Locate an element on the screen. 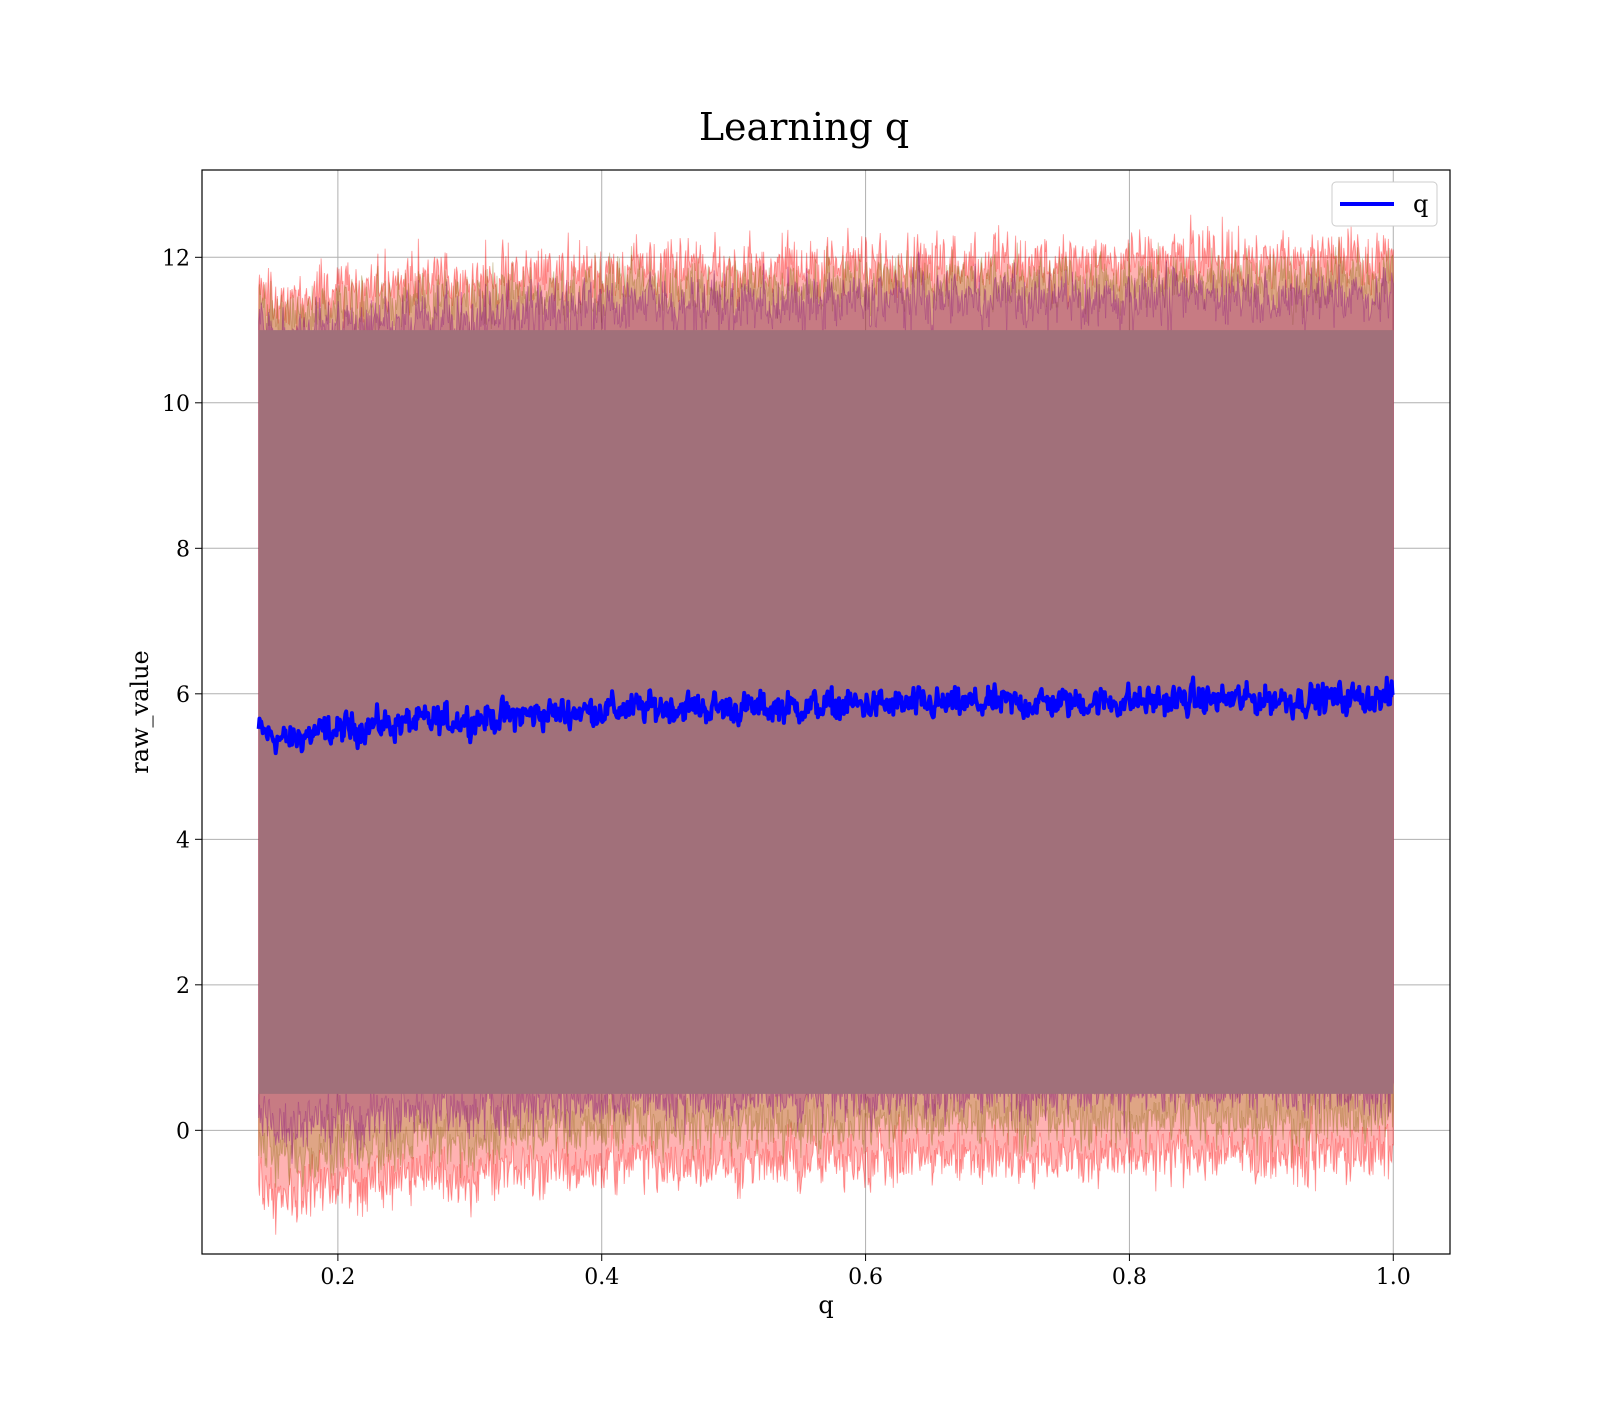  y-tick-label: 12 is located at coordinates (176, 258).